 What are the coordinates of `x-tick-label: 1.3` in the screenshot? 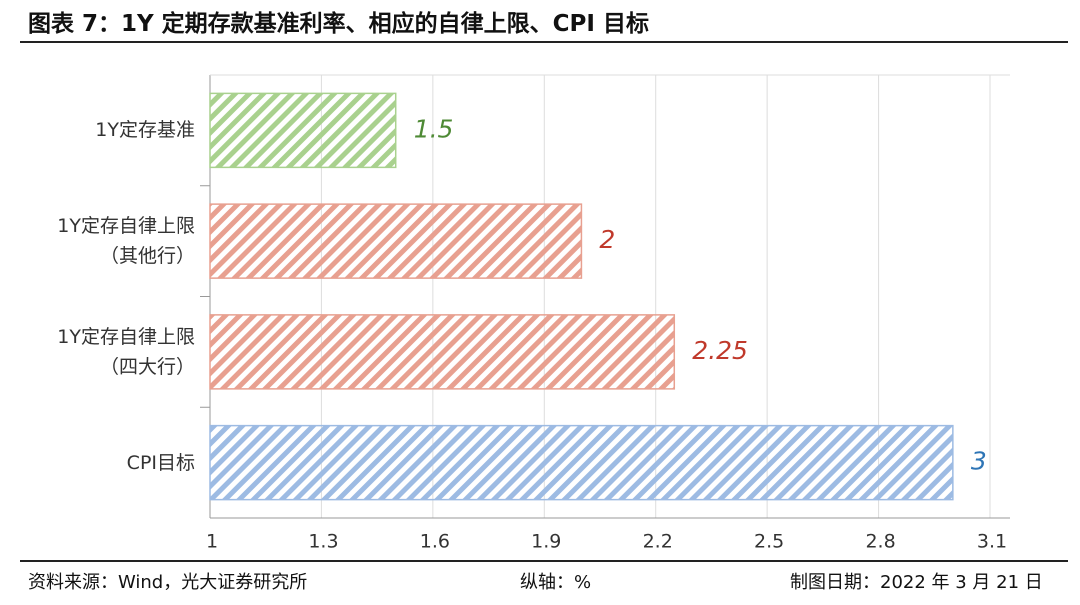 It's located at (323, 542).